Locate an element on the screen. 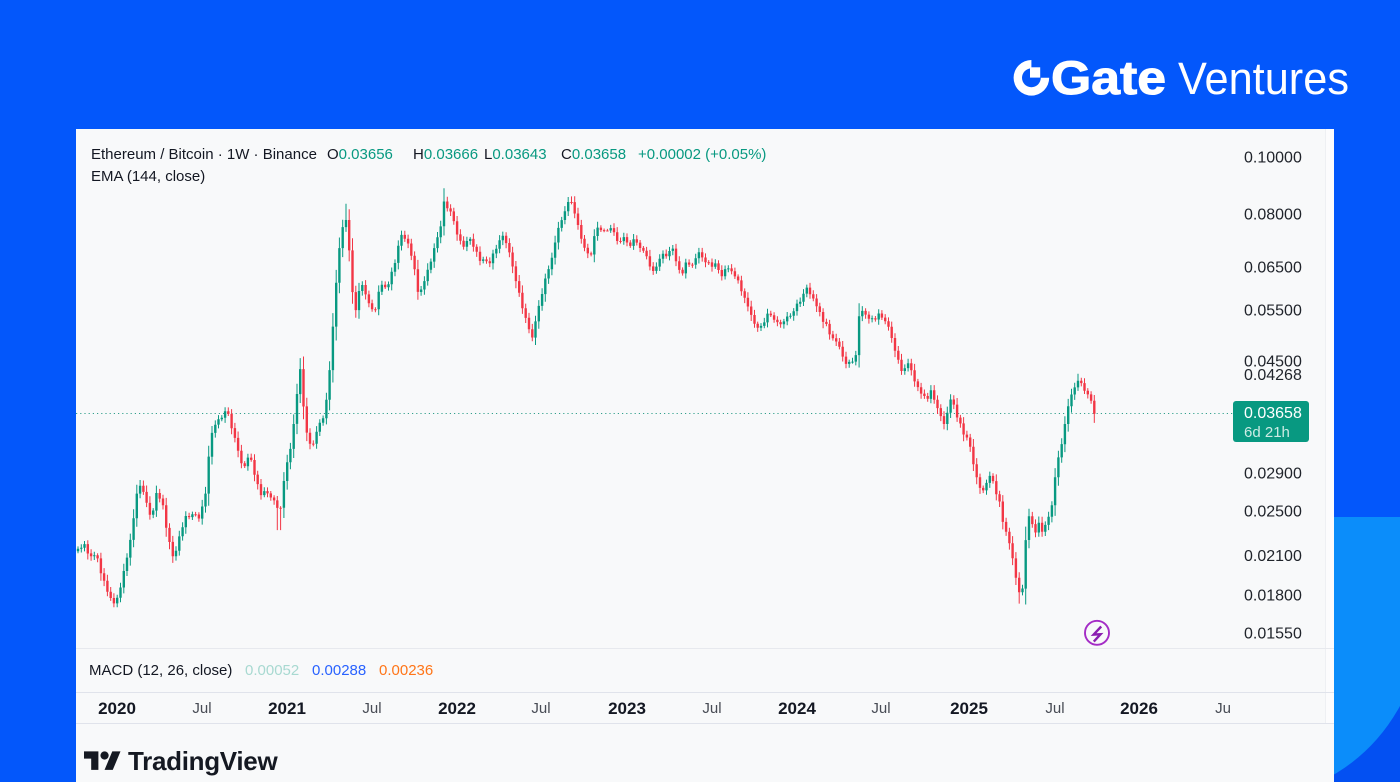 The width and height of the screenshot is (1400, 782). svg-text: 0.04500 is located at coordinates (1273, 362).